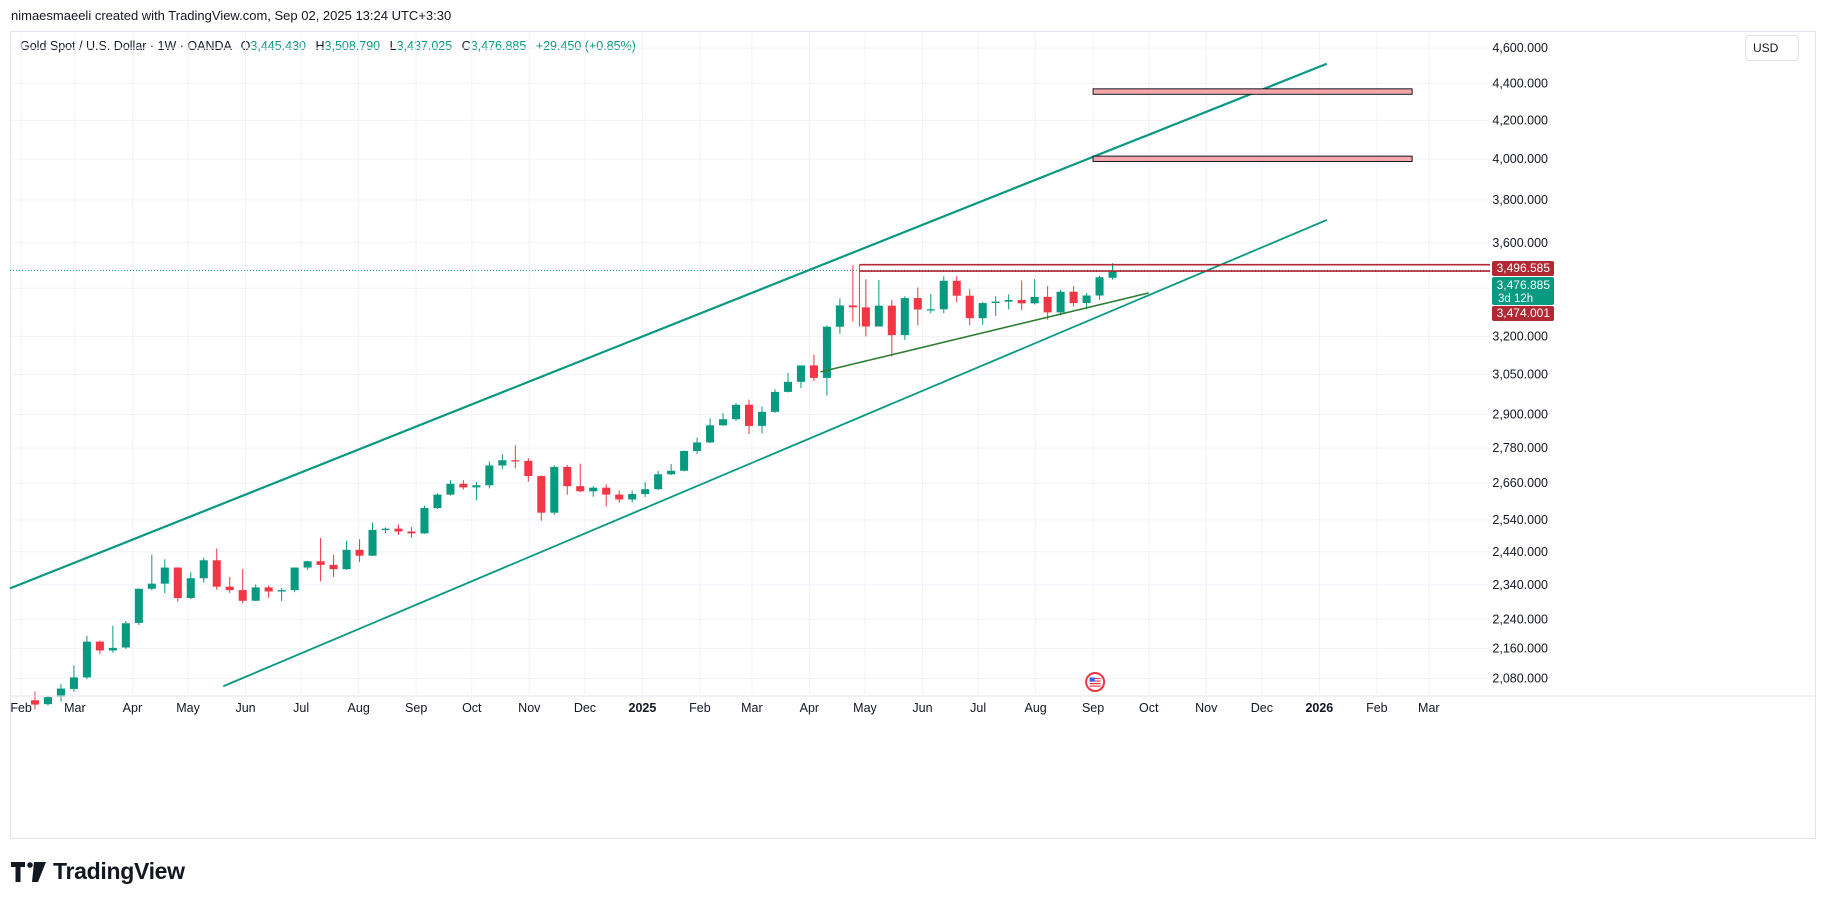 This screenshot has width=1826, height=906. What do you see at coordinates (424, 46) in the screenshot?
I see `low-value: 3,437.025` at bounding box center [424, 46].